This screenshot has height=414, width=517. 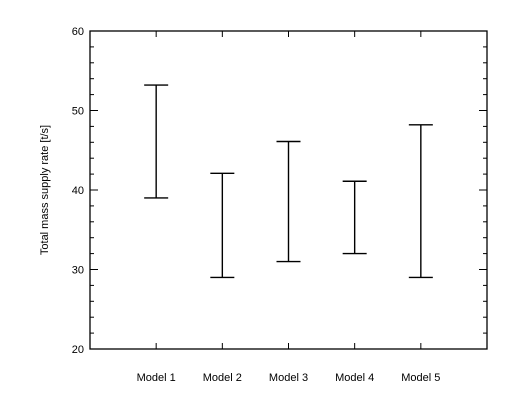 I want to click on x-category-label: Model 4, so click(x=354, y=378).